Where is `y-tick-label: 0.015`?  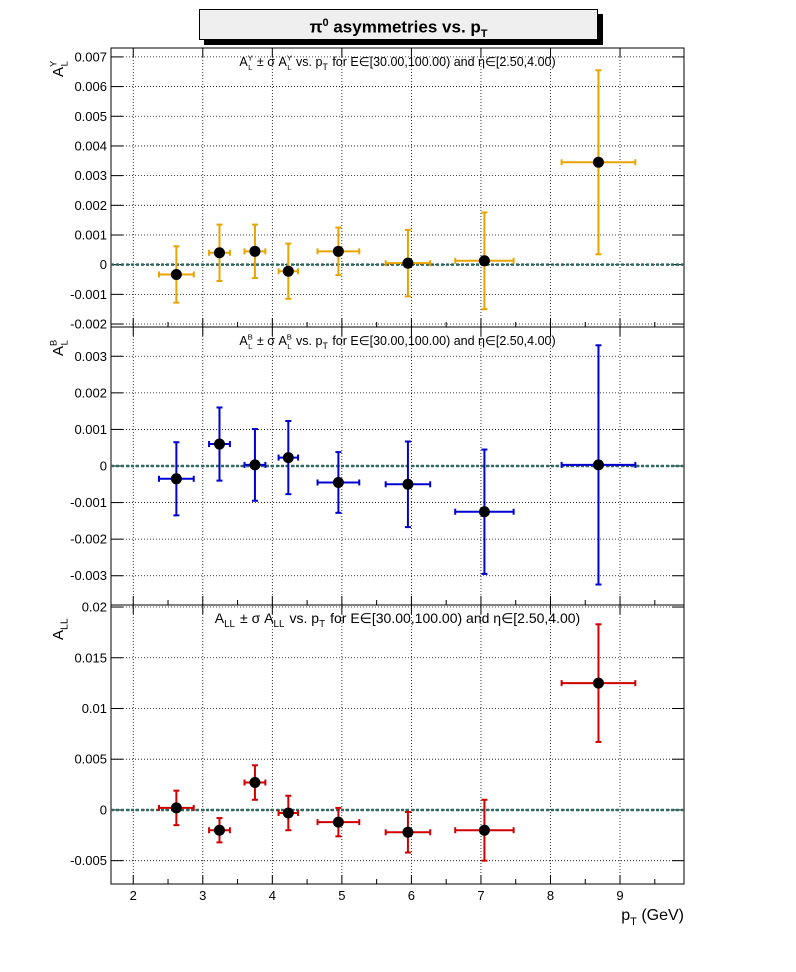 y-tick-label: 0.015 is located at coordinates (90, 657).